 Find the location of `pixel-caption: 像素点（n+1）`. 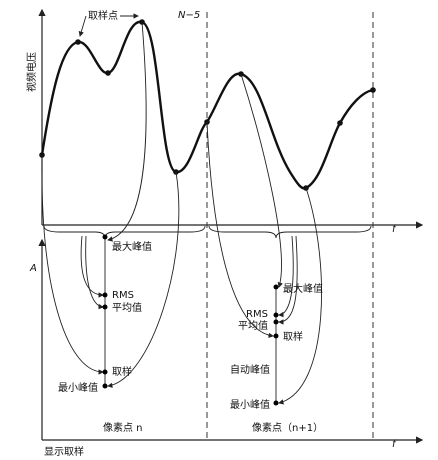

pixel-caption: 像素点（n+1） is located at coordinates (287, 427).